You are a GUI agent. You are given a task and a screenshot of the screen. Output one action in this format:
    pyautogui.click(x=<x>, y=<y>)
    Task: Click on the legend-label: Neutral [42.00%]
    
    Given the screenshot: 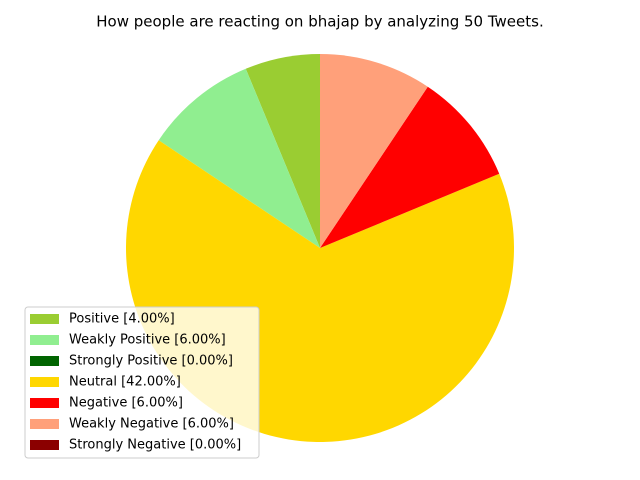 What is the action you would take?
    pyautogui.click(x=125, y=382)
    